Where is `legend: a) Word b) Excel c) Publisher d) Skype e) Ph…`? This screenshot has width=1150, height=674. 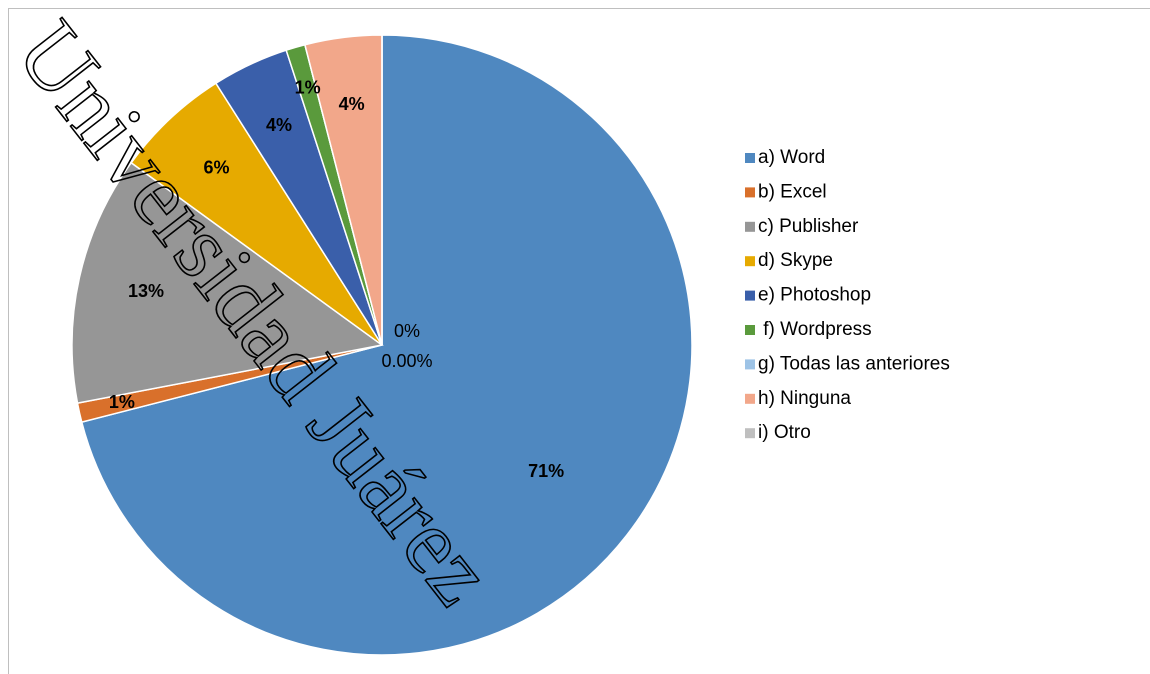
legend: a) Word b) Excel c) Publisher d) Skype e) Ph… is located at coordinates (847, 295).